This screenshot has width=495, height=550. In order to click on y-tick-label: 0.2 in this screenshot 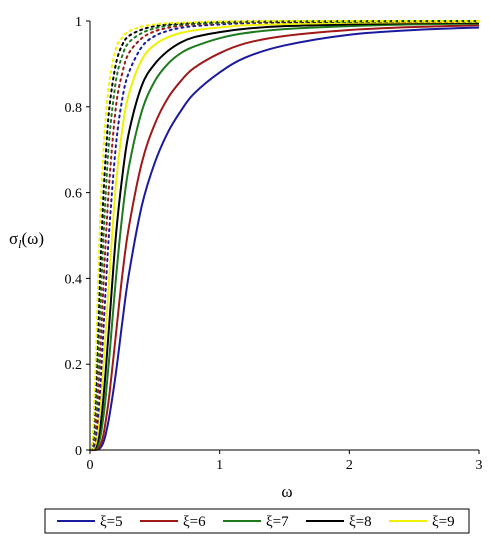, I will do `click(74, 365)`.